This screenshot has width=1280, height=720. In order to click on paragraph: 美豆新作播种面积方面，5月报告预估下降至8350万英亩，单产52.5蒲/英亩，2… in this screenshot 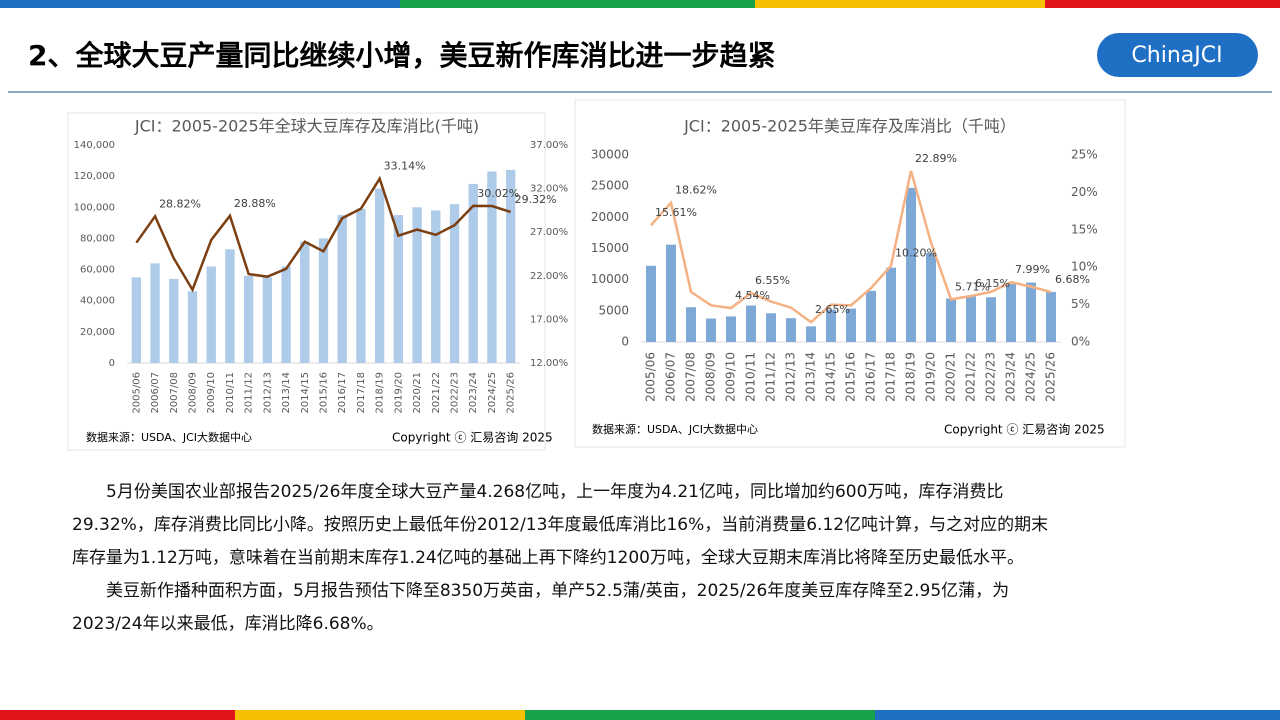, I will do `click(632, 608)`.